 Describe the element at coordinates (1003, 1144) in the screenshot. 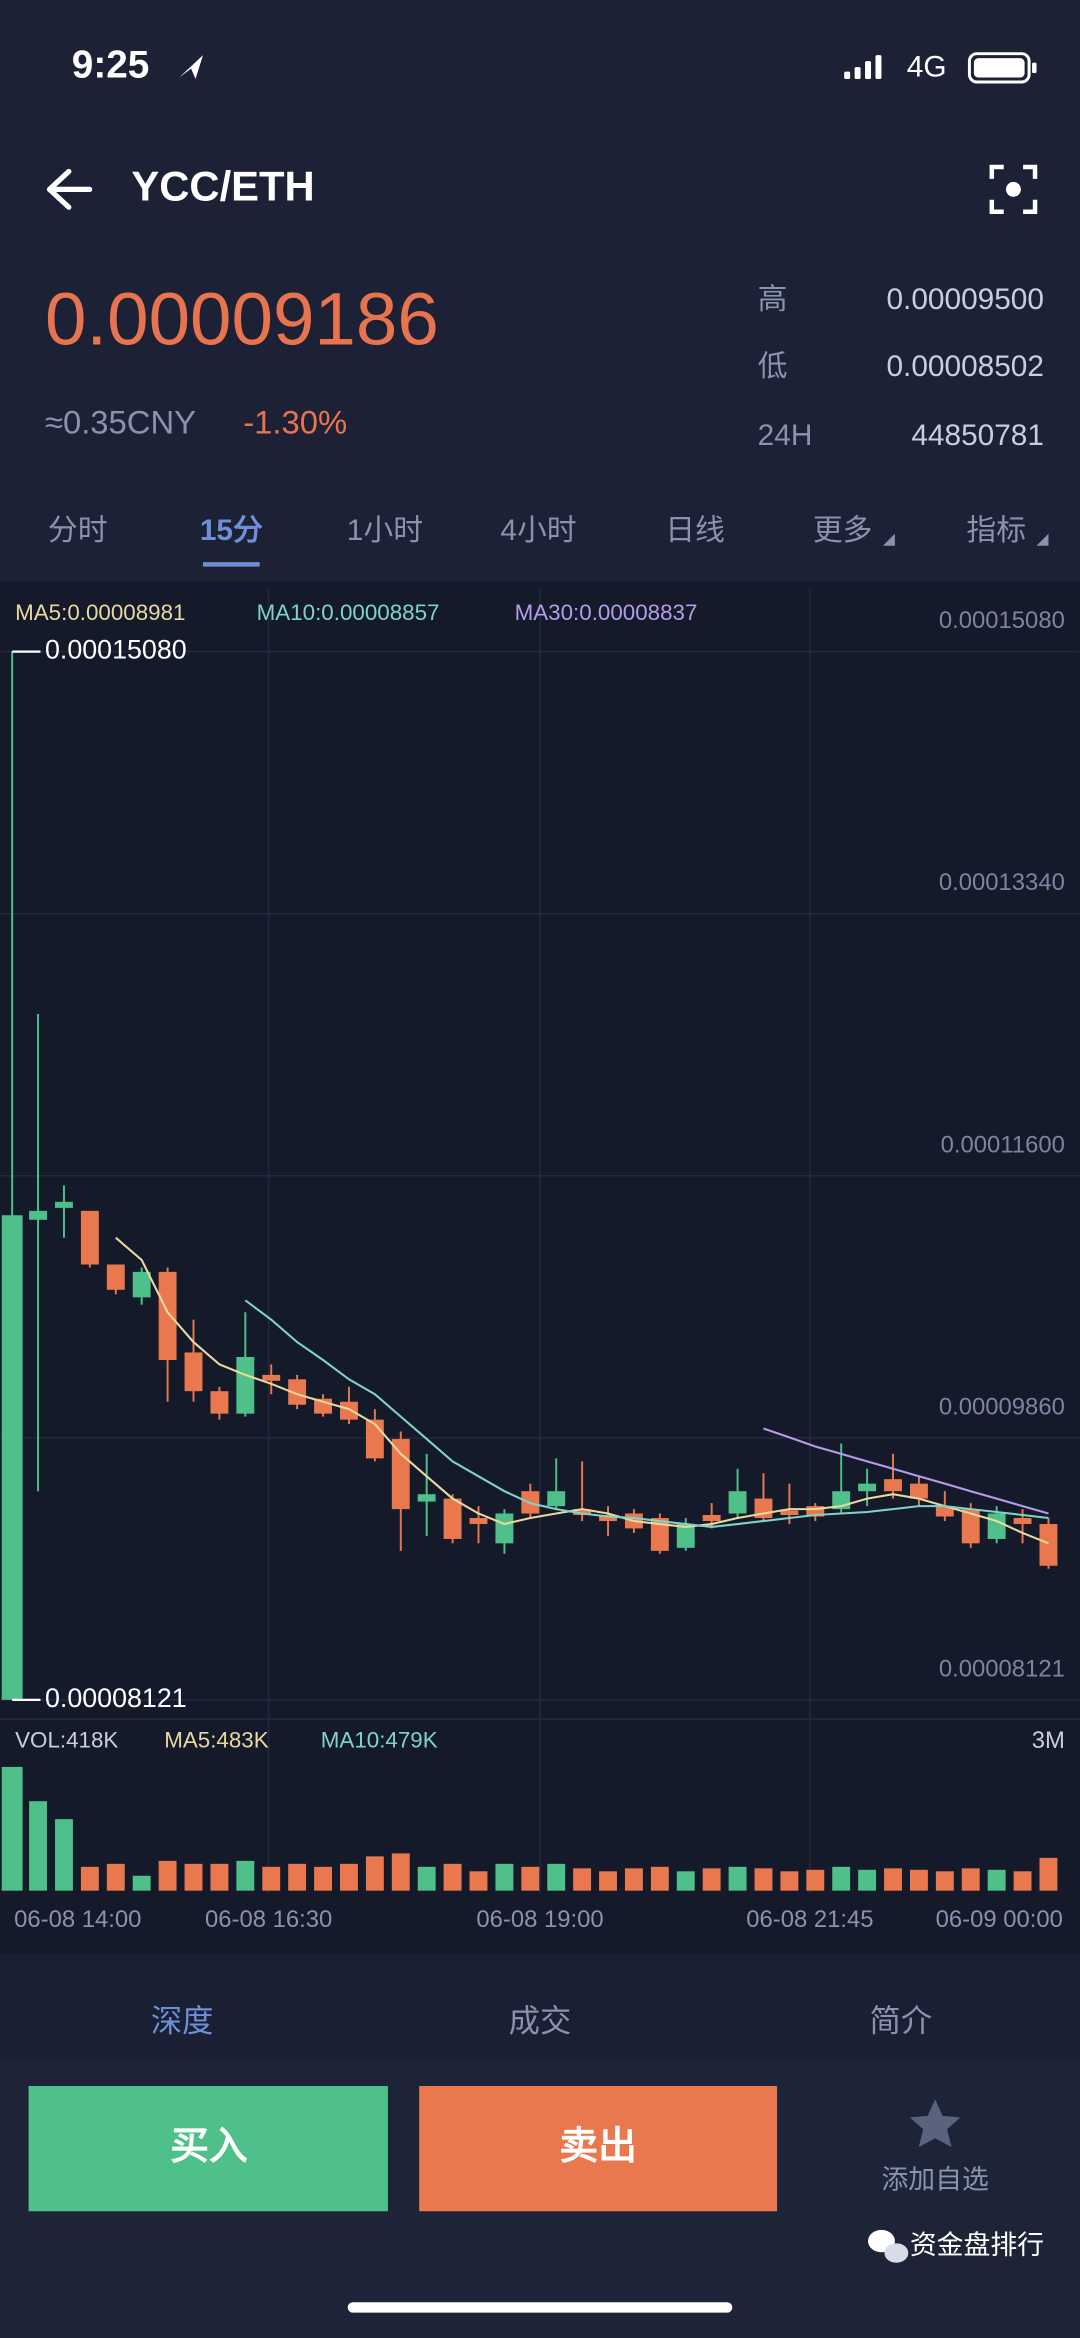

I see `y-tick-label: 0.00011600` at that location.